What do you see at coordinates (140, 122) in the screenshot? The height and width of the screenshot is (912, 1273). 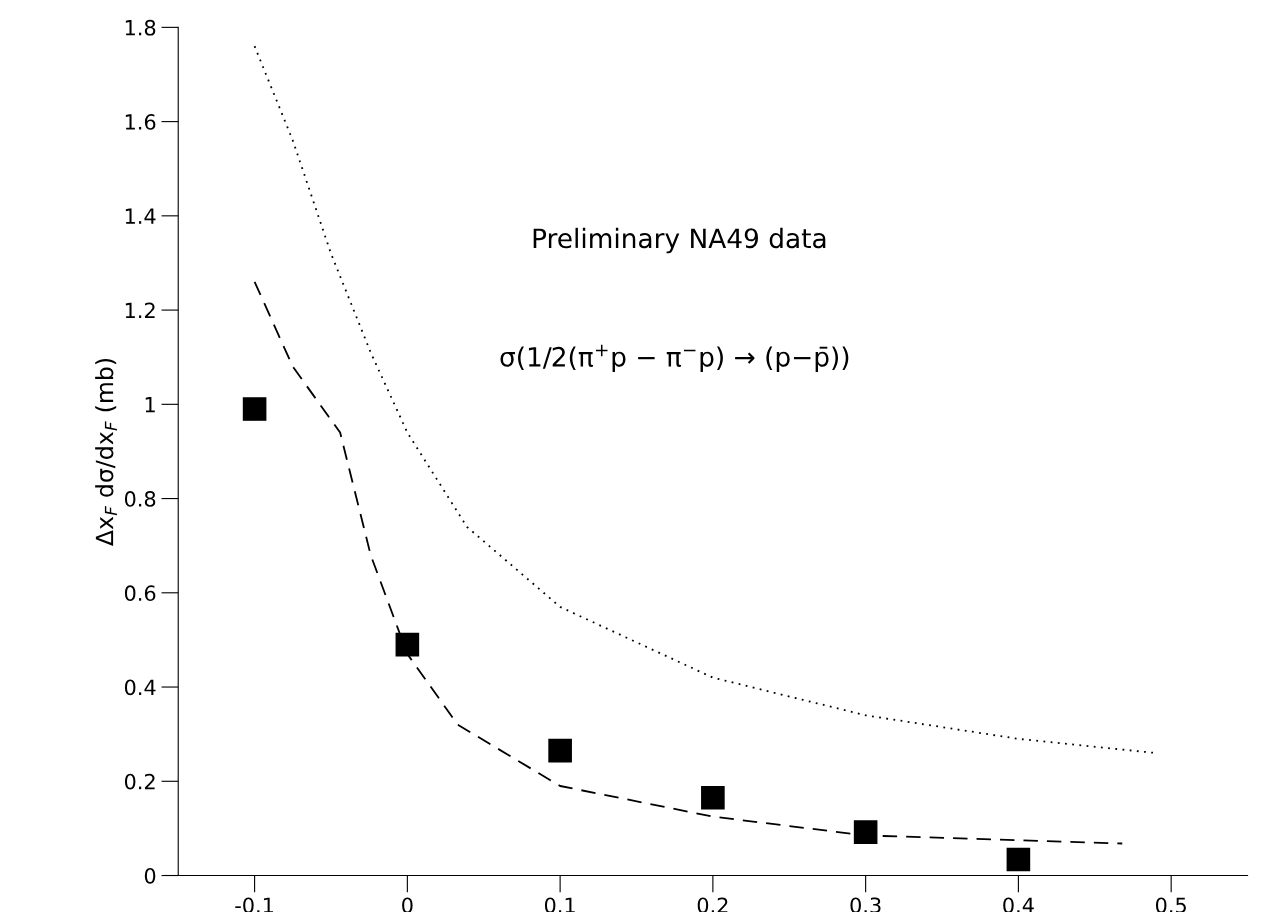 I see `y-tick-label: 1.6` at bounding box center [140, 122].